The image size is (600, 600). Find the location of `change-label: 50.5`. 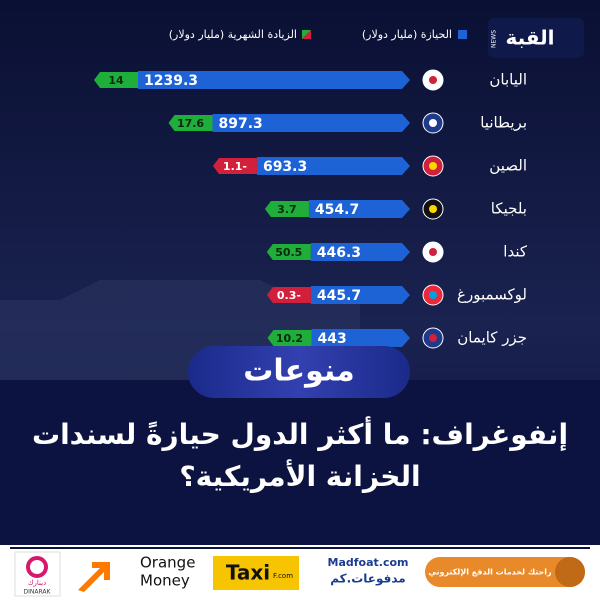

change-label: 50.5 is located at coordinates (288, 252).